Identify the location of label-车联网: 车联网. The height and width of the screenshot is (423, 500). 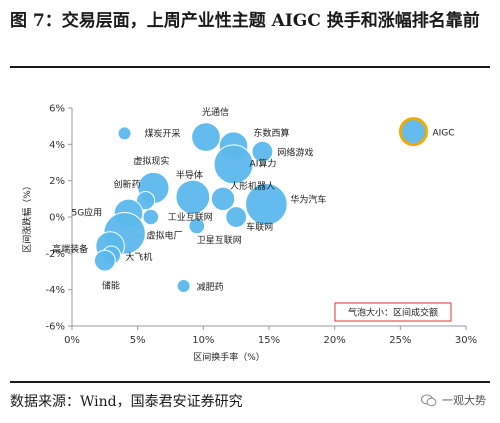
(259, 227).